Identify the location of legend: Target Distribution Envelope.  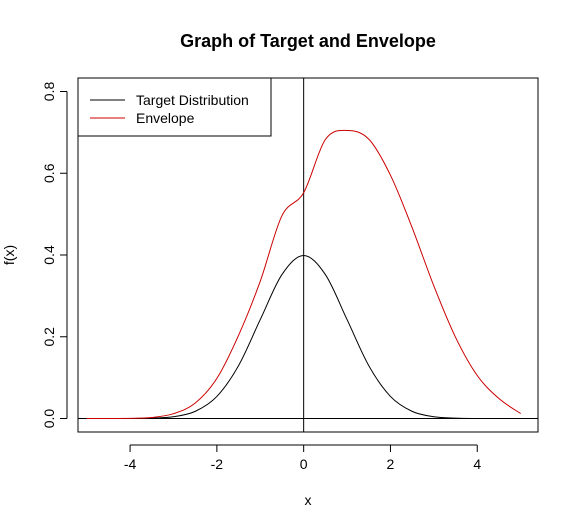
(174, 107).